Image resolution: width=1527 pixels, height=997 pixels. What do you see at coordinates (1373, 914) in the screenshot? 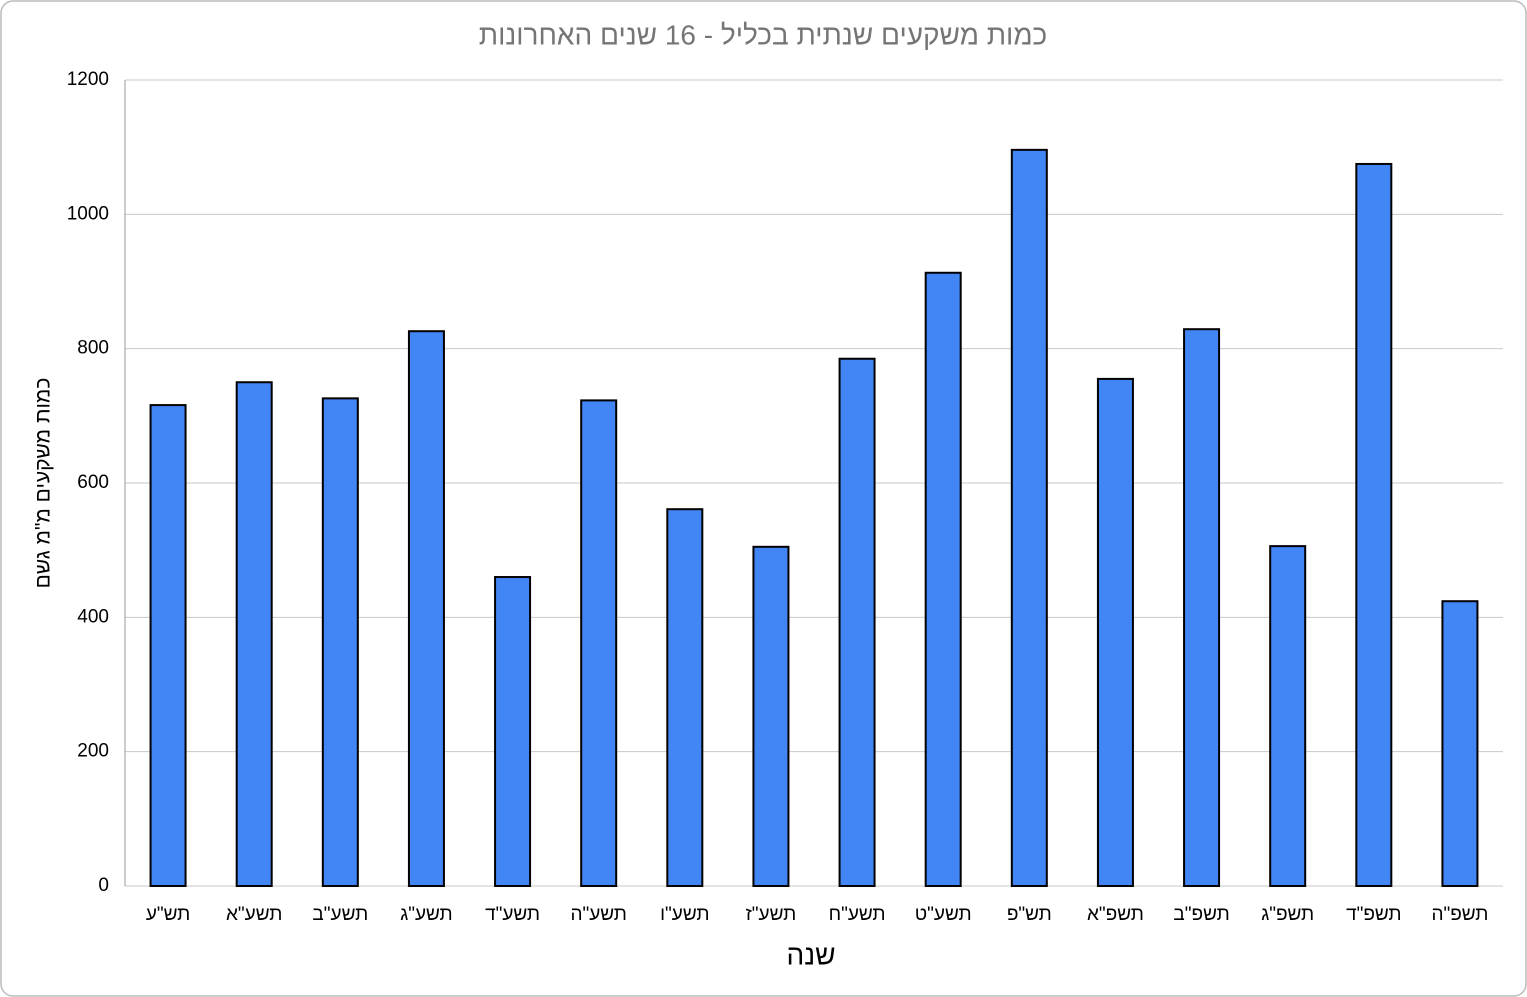
I see `x-tick-label: תשפ"ד` at bounding box center [1373, 914].